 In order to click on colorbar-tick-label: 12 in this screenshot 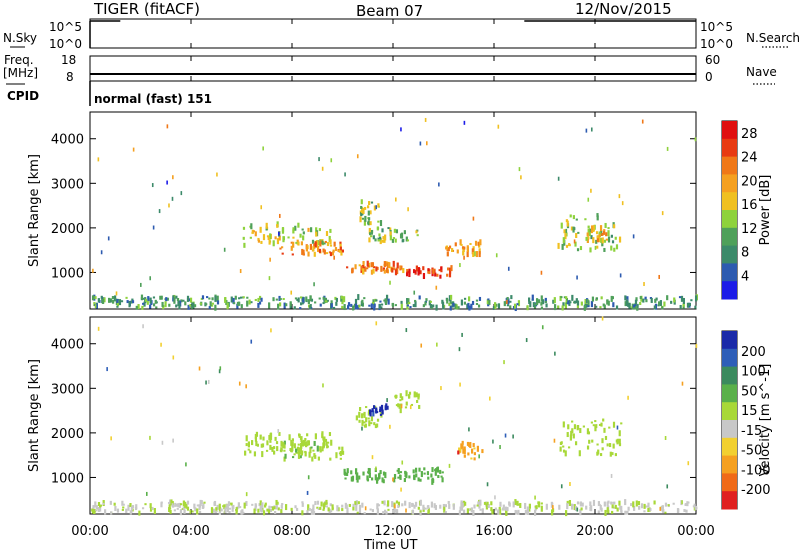, I will do `click(749, 229)`.